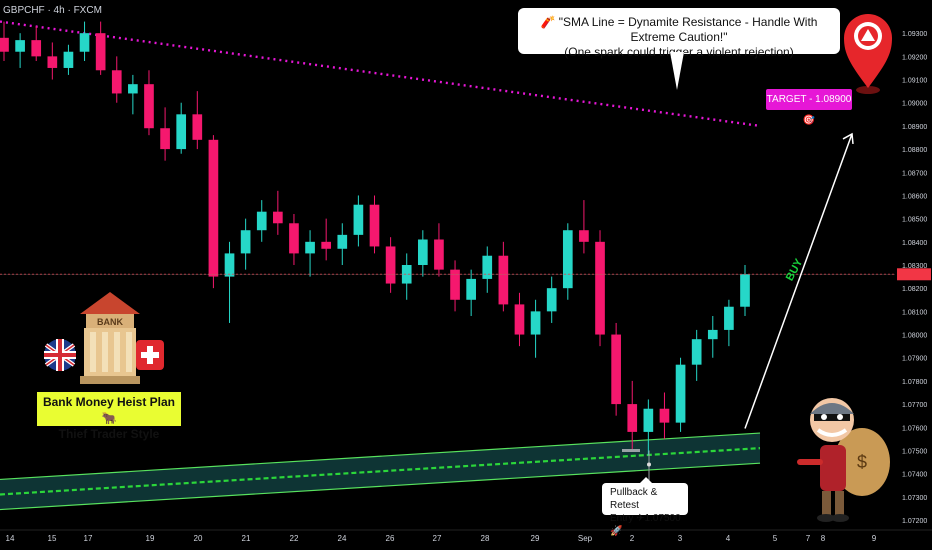  What do you see at coordinates (843, 460) in the screenshot?
I see `thief-character-icon: $` at bounding box center [843, 460].